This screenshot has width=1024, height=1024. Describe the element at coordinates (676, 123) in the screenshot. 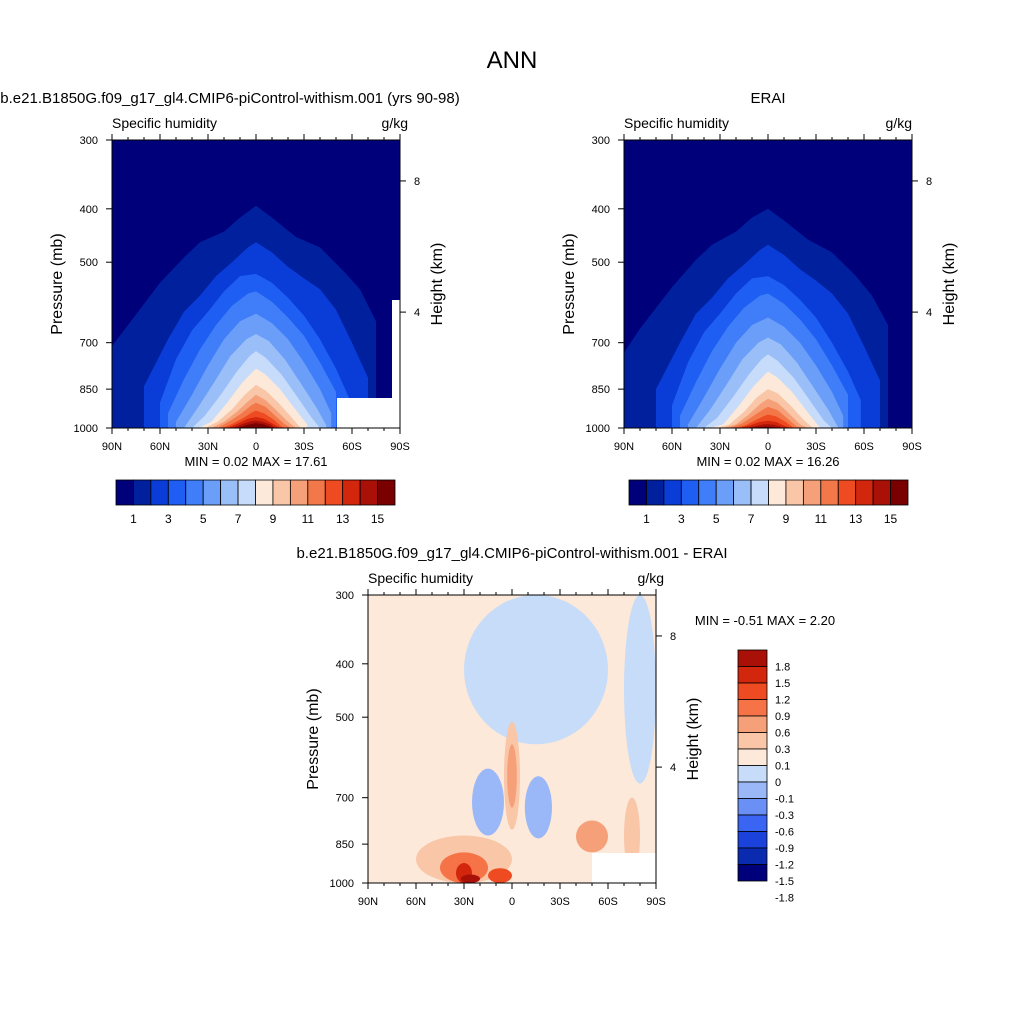

I see `panel-obs-variable-label: Specific humidity` at that location.